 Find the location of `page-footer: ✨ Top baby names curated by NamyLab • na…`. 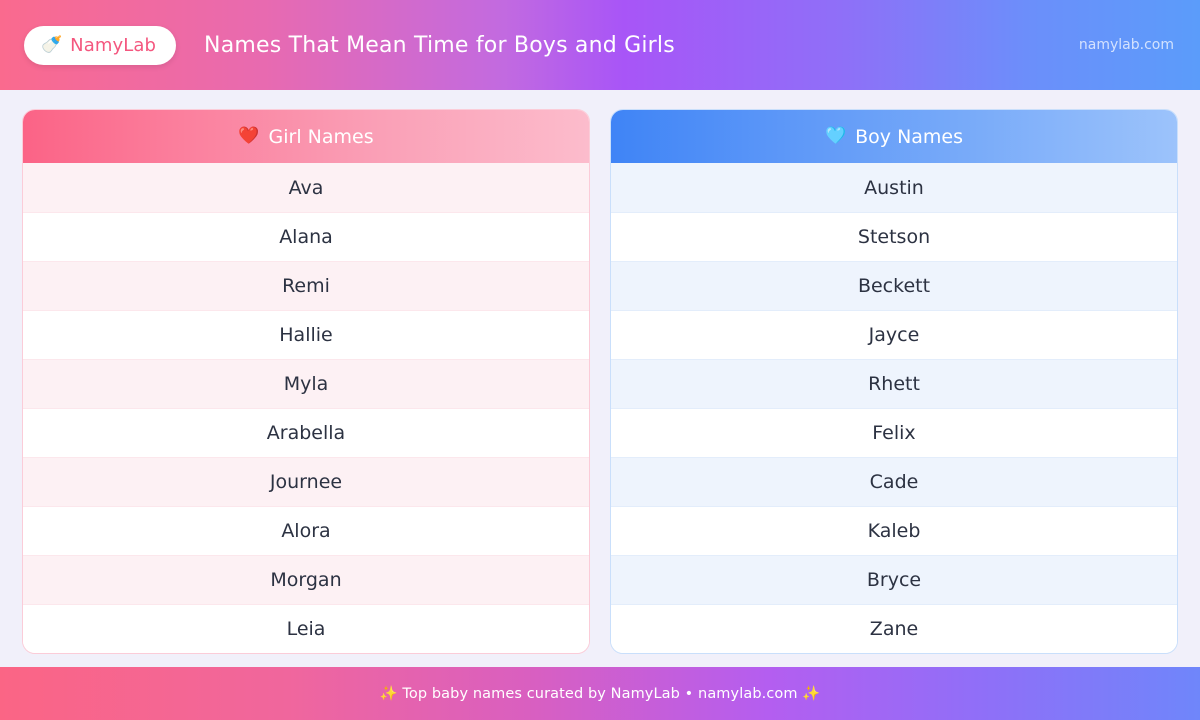

page-footer: ✨ Top baby names curated by NamyLab • na… is located at coordinates (600, 693).